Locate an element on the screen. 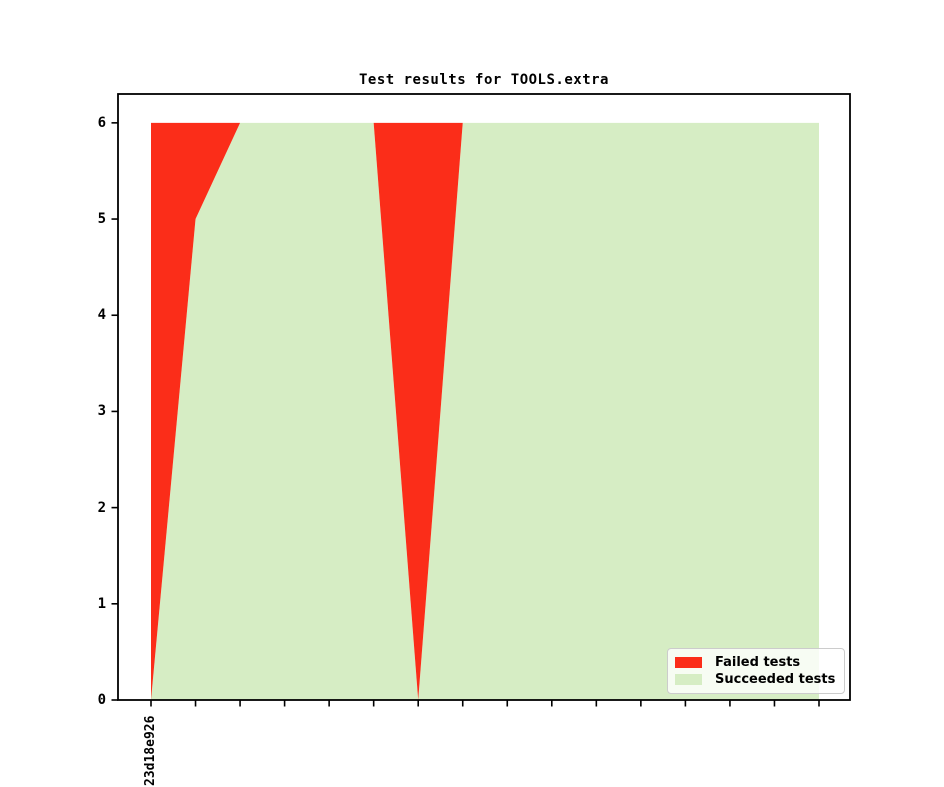  y-tick-label: 6 is located at coordinates (101, 123).